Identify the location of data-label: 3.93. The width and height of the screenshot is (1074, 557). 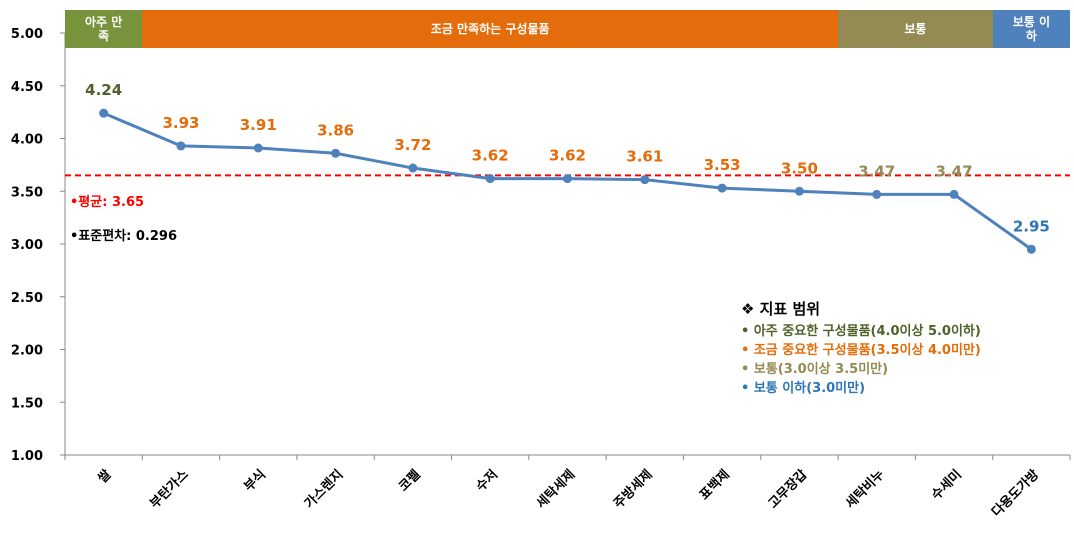
(180, 123).